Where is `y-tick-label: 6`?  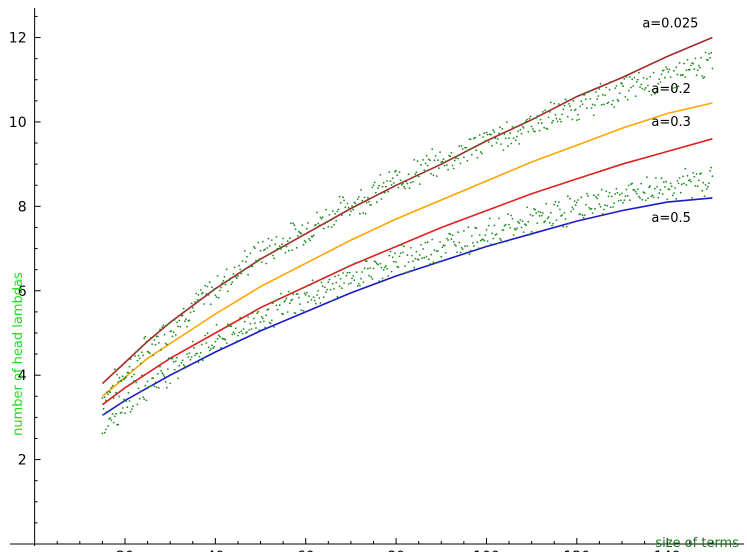 y-tick-label: 6 is located at coordinates (22, 292).